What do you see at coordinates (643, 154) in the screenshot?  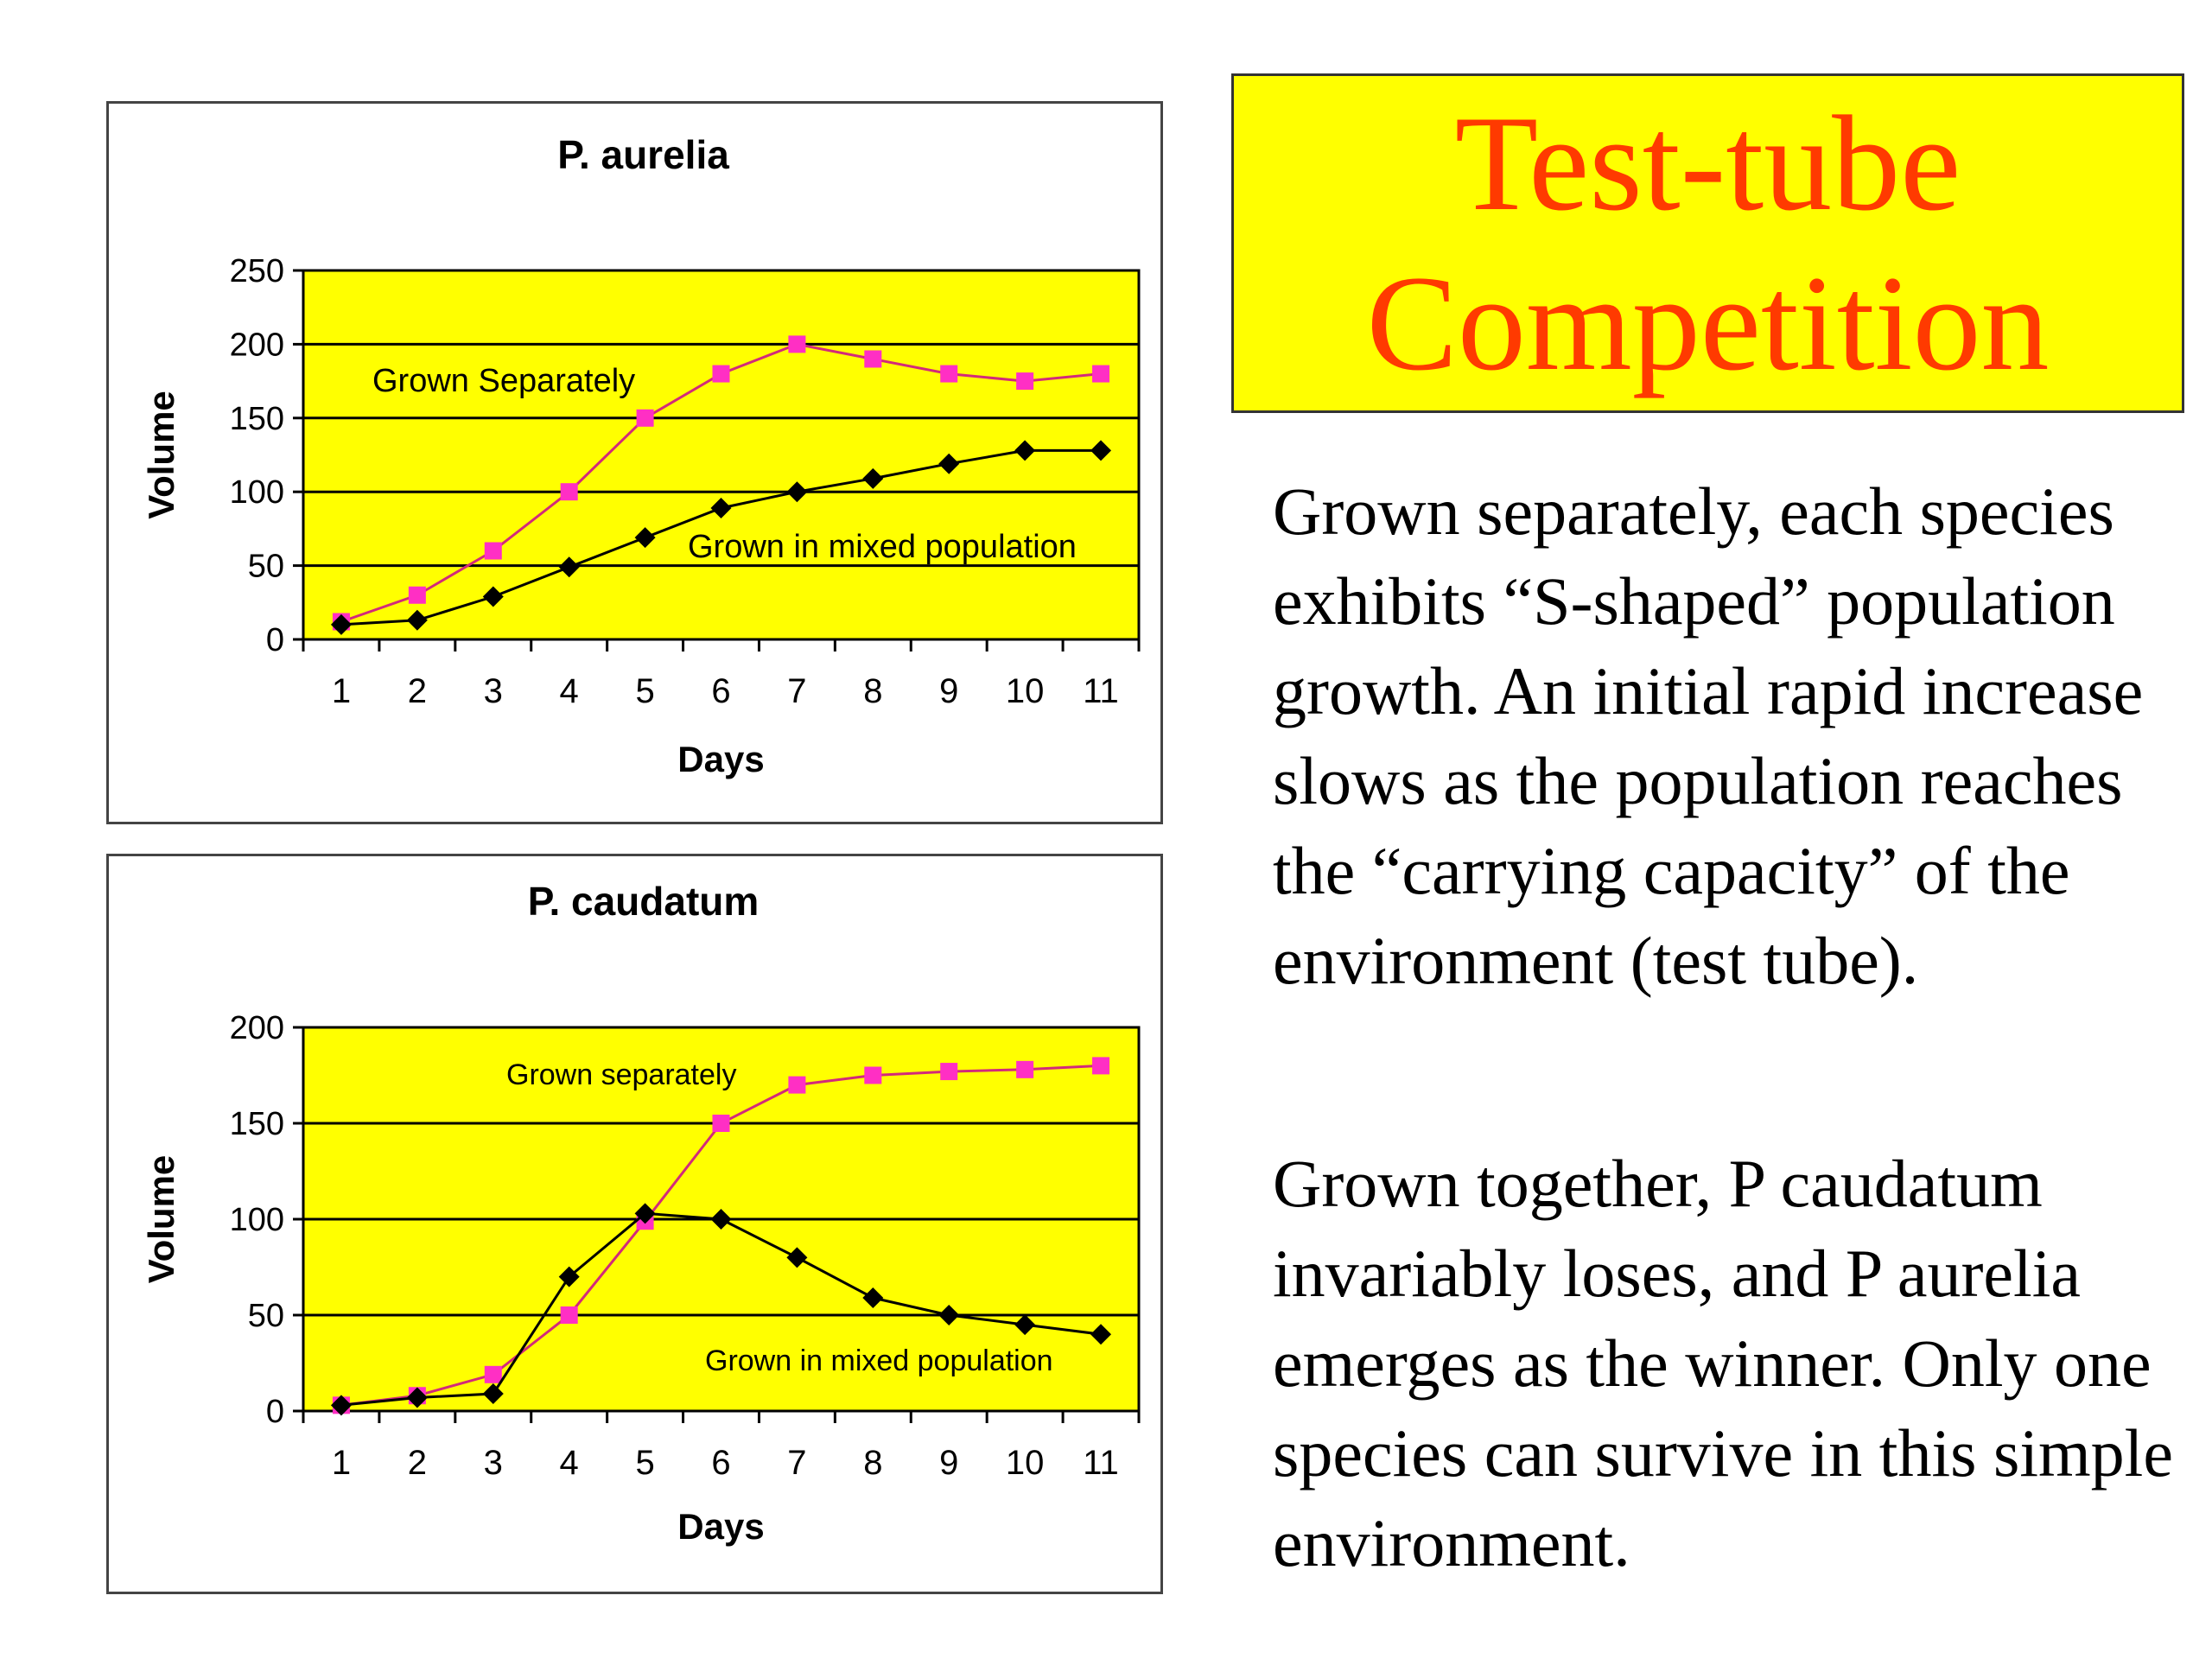 I see `chart-title: P. aurelia` at bounding box center [643, 154].